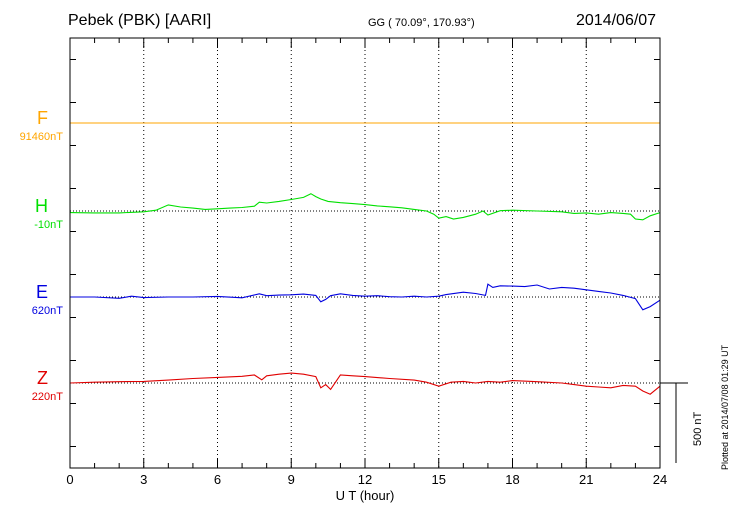  I want to click on channel-baseline-h: -10nT, so click(48, 225).